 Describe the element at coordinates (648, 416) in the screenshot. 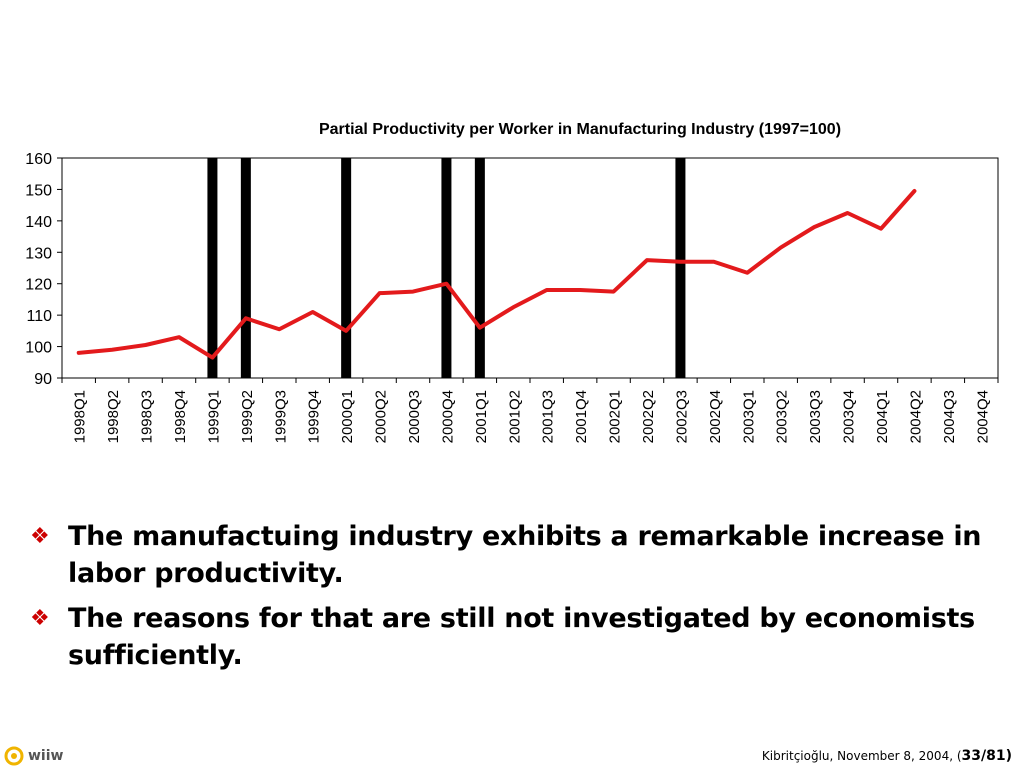

I see `x-tick-label: 2002Q2` at that location.